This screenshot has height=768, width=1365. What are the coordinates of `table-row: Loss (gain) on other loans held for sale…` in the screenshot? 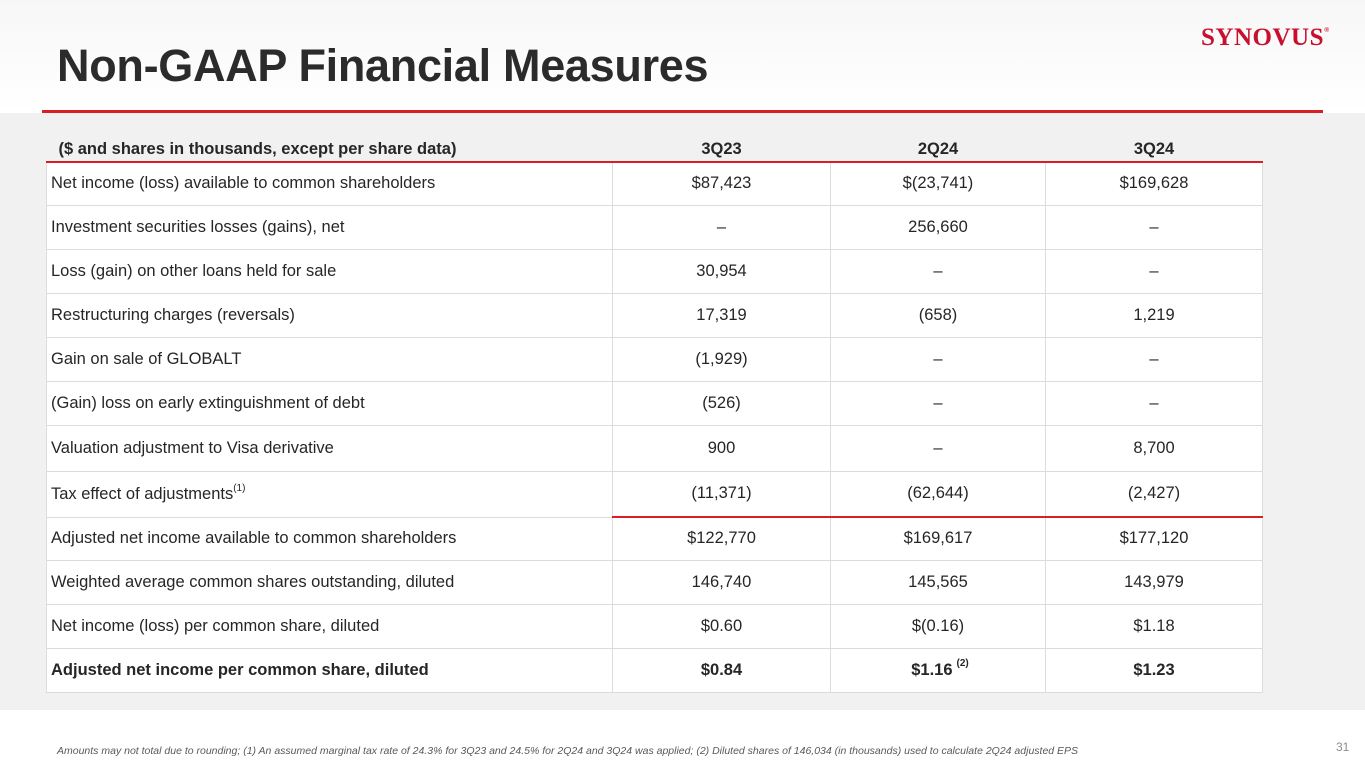 It's located at (654, 271).